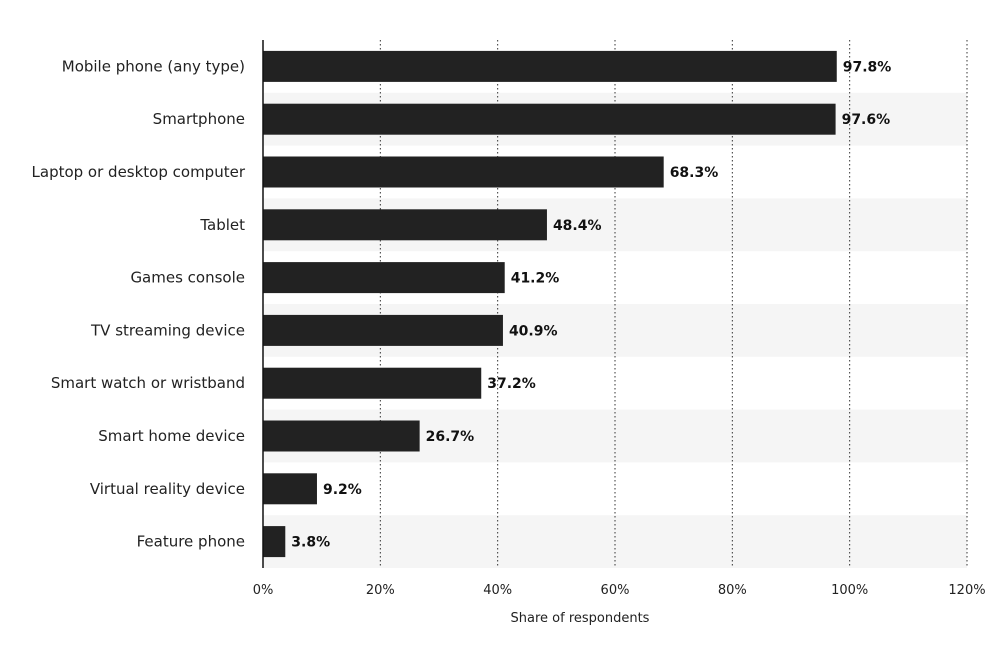  I want to click on value-label: 9.2%, so click(342, 490).